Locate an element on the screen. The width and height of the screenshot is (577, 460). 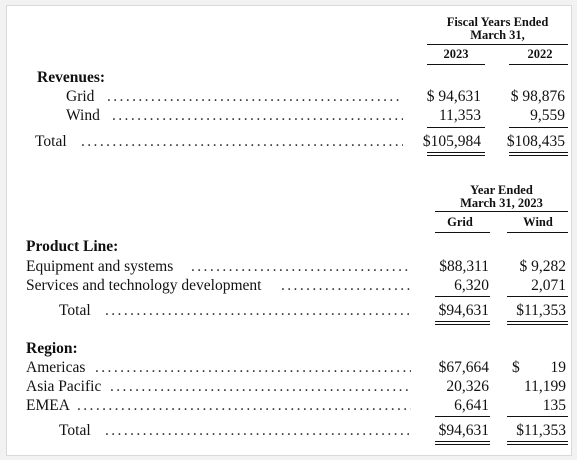
value-grid: 20,326 is located at coordinates (467, 386).